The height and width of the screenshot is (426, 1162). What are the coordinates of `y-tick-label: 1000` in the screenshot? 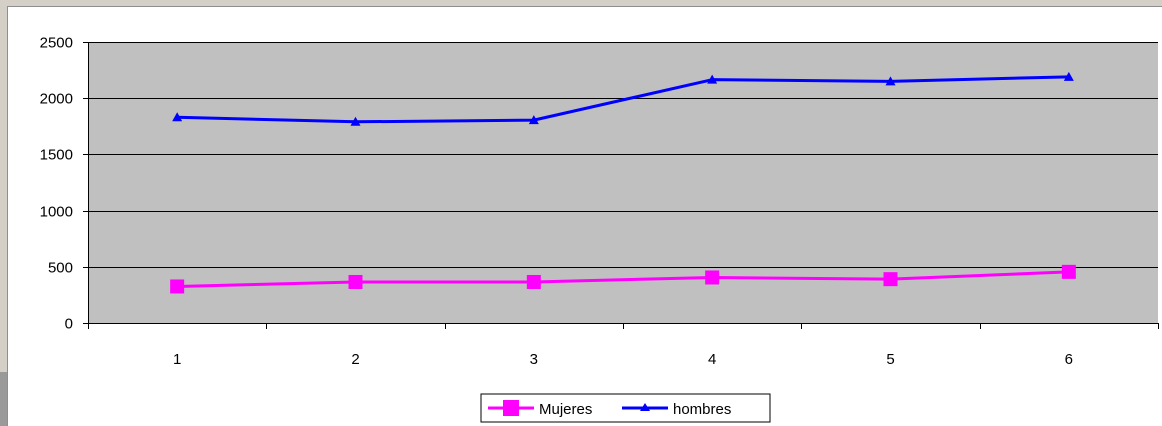 It's located at (56, 212).